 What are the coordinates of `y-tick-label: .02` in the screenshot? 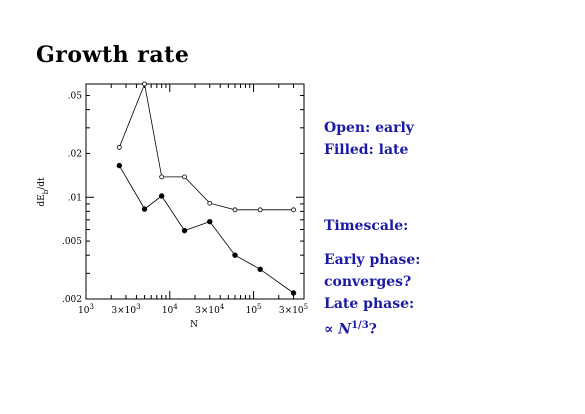 It's located at (75, 154).